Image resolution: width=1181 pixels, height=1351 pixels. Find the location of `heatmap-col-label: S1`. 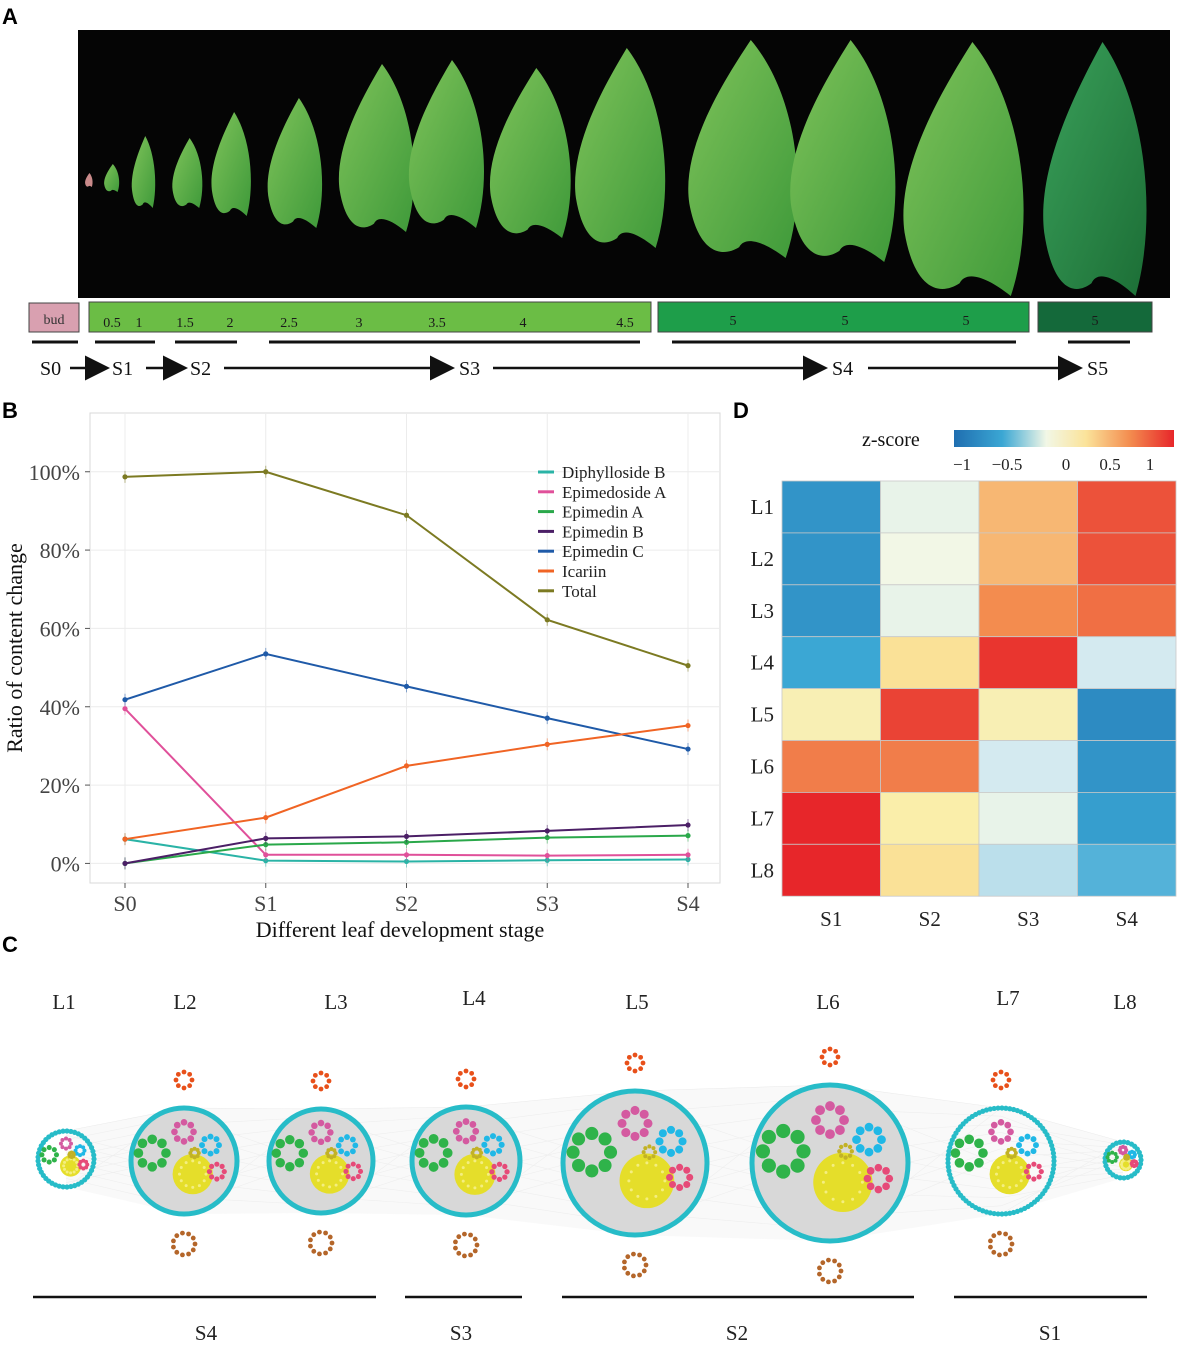

heatmap-col-label: S1 is located at coordinates (831, 919).